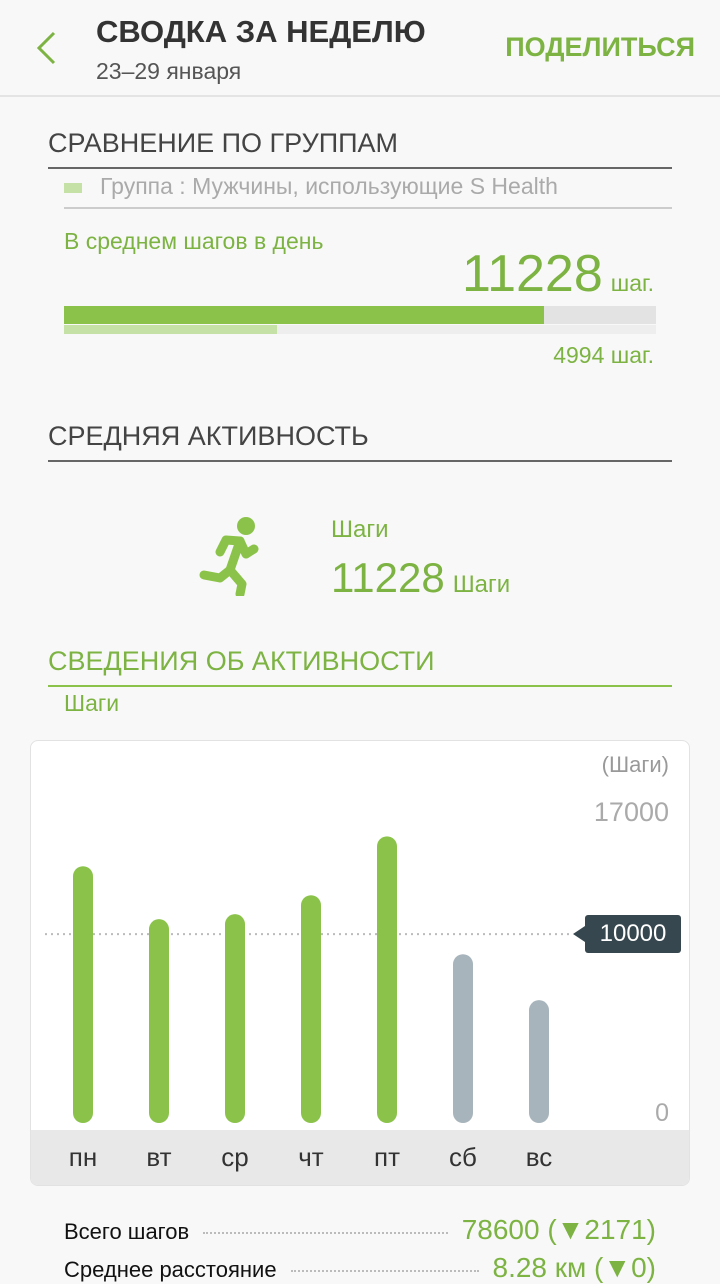 The width and height of the screenshot is (720, 1284). I want to click on metric-label: В среднем шагов в день, so click(194, 241).